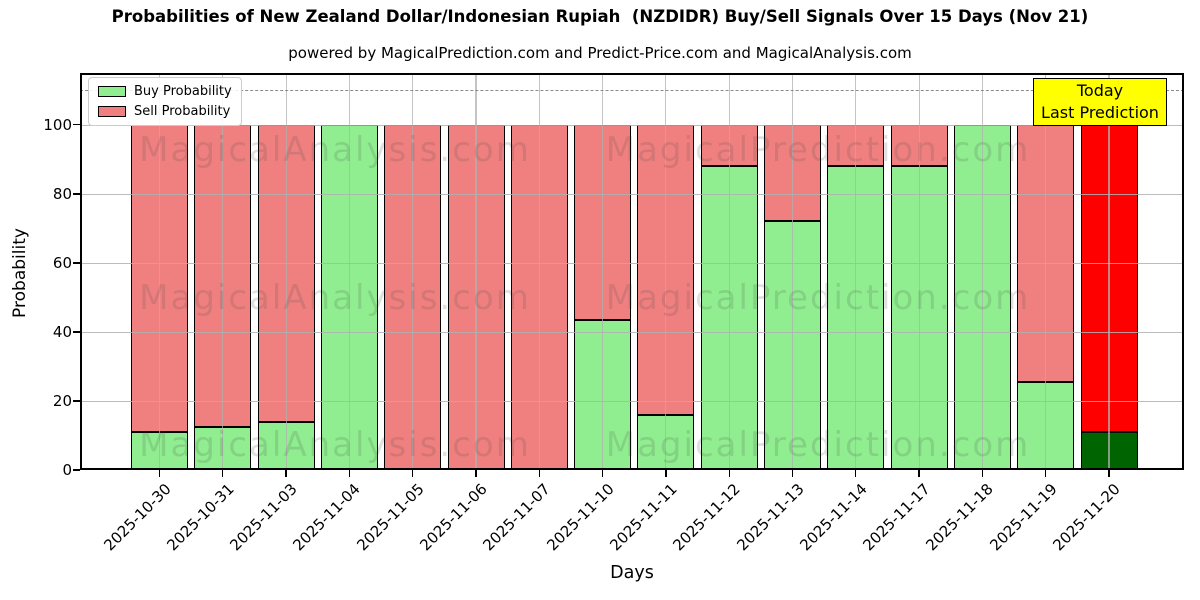  Describe the element at coordinates (263, 517) in the screenshot. I see `x-tick-label: 2025-11-03` at that location.